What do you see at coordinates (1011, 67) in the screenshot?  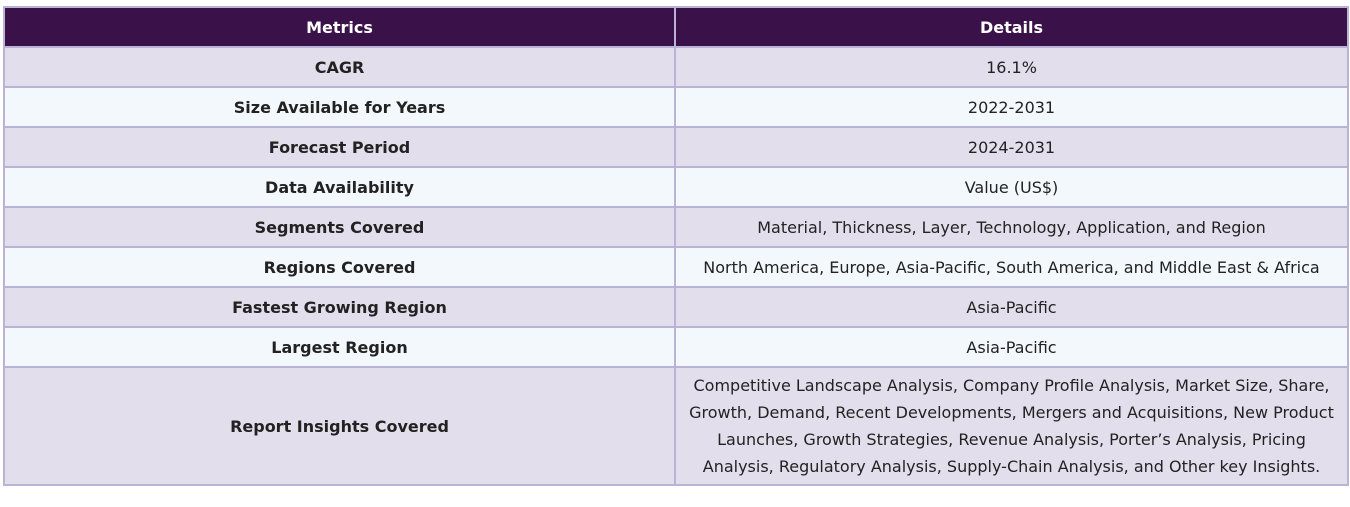 I see `detail-cell-cagr: 16.1%` at bounding box center [1011, 67].